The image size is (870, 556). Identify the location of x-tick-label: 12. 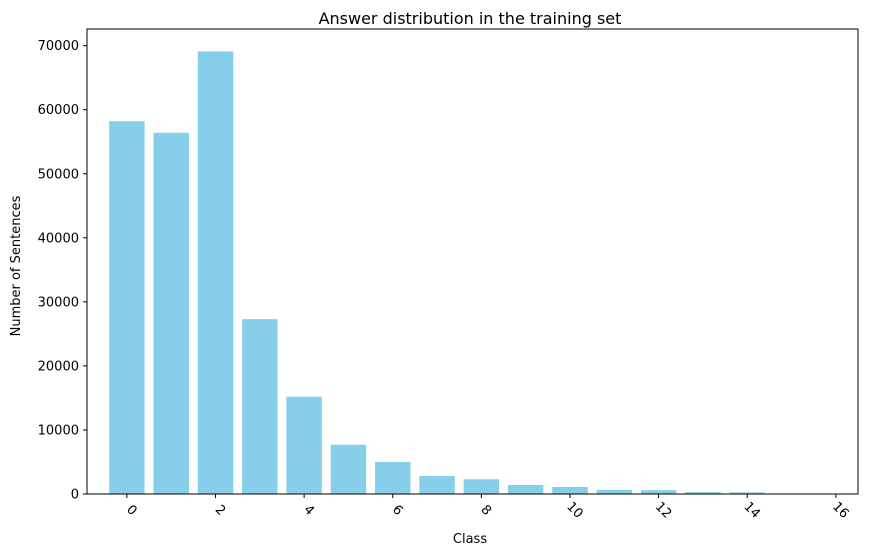
(663, 510).